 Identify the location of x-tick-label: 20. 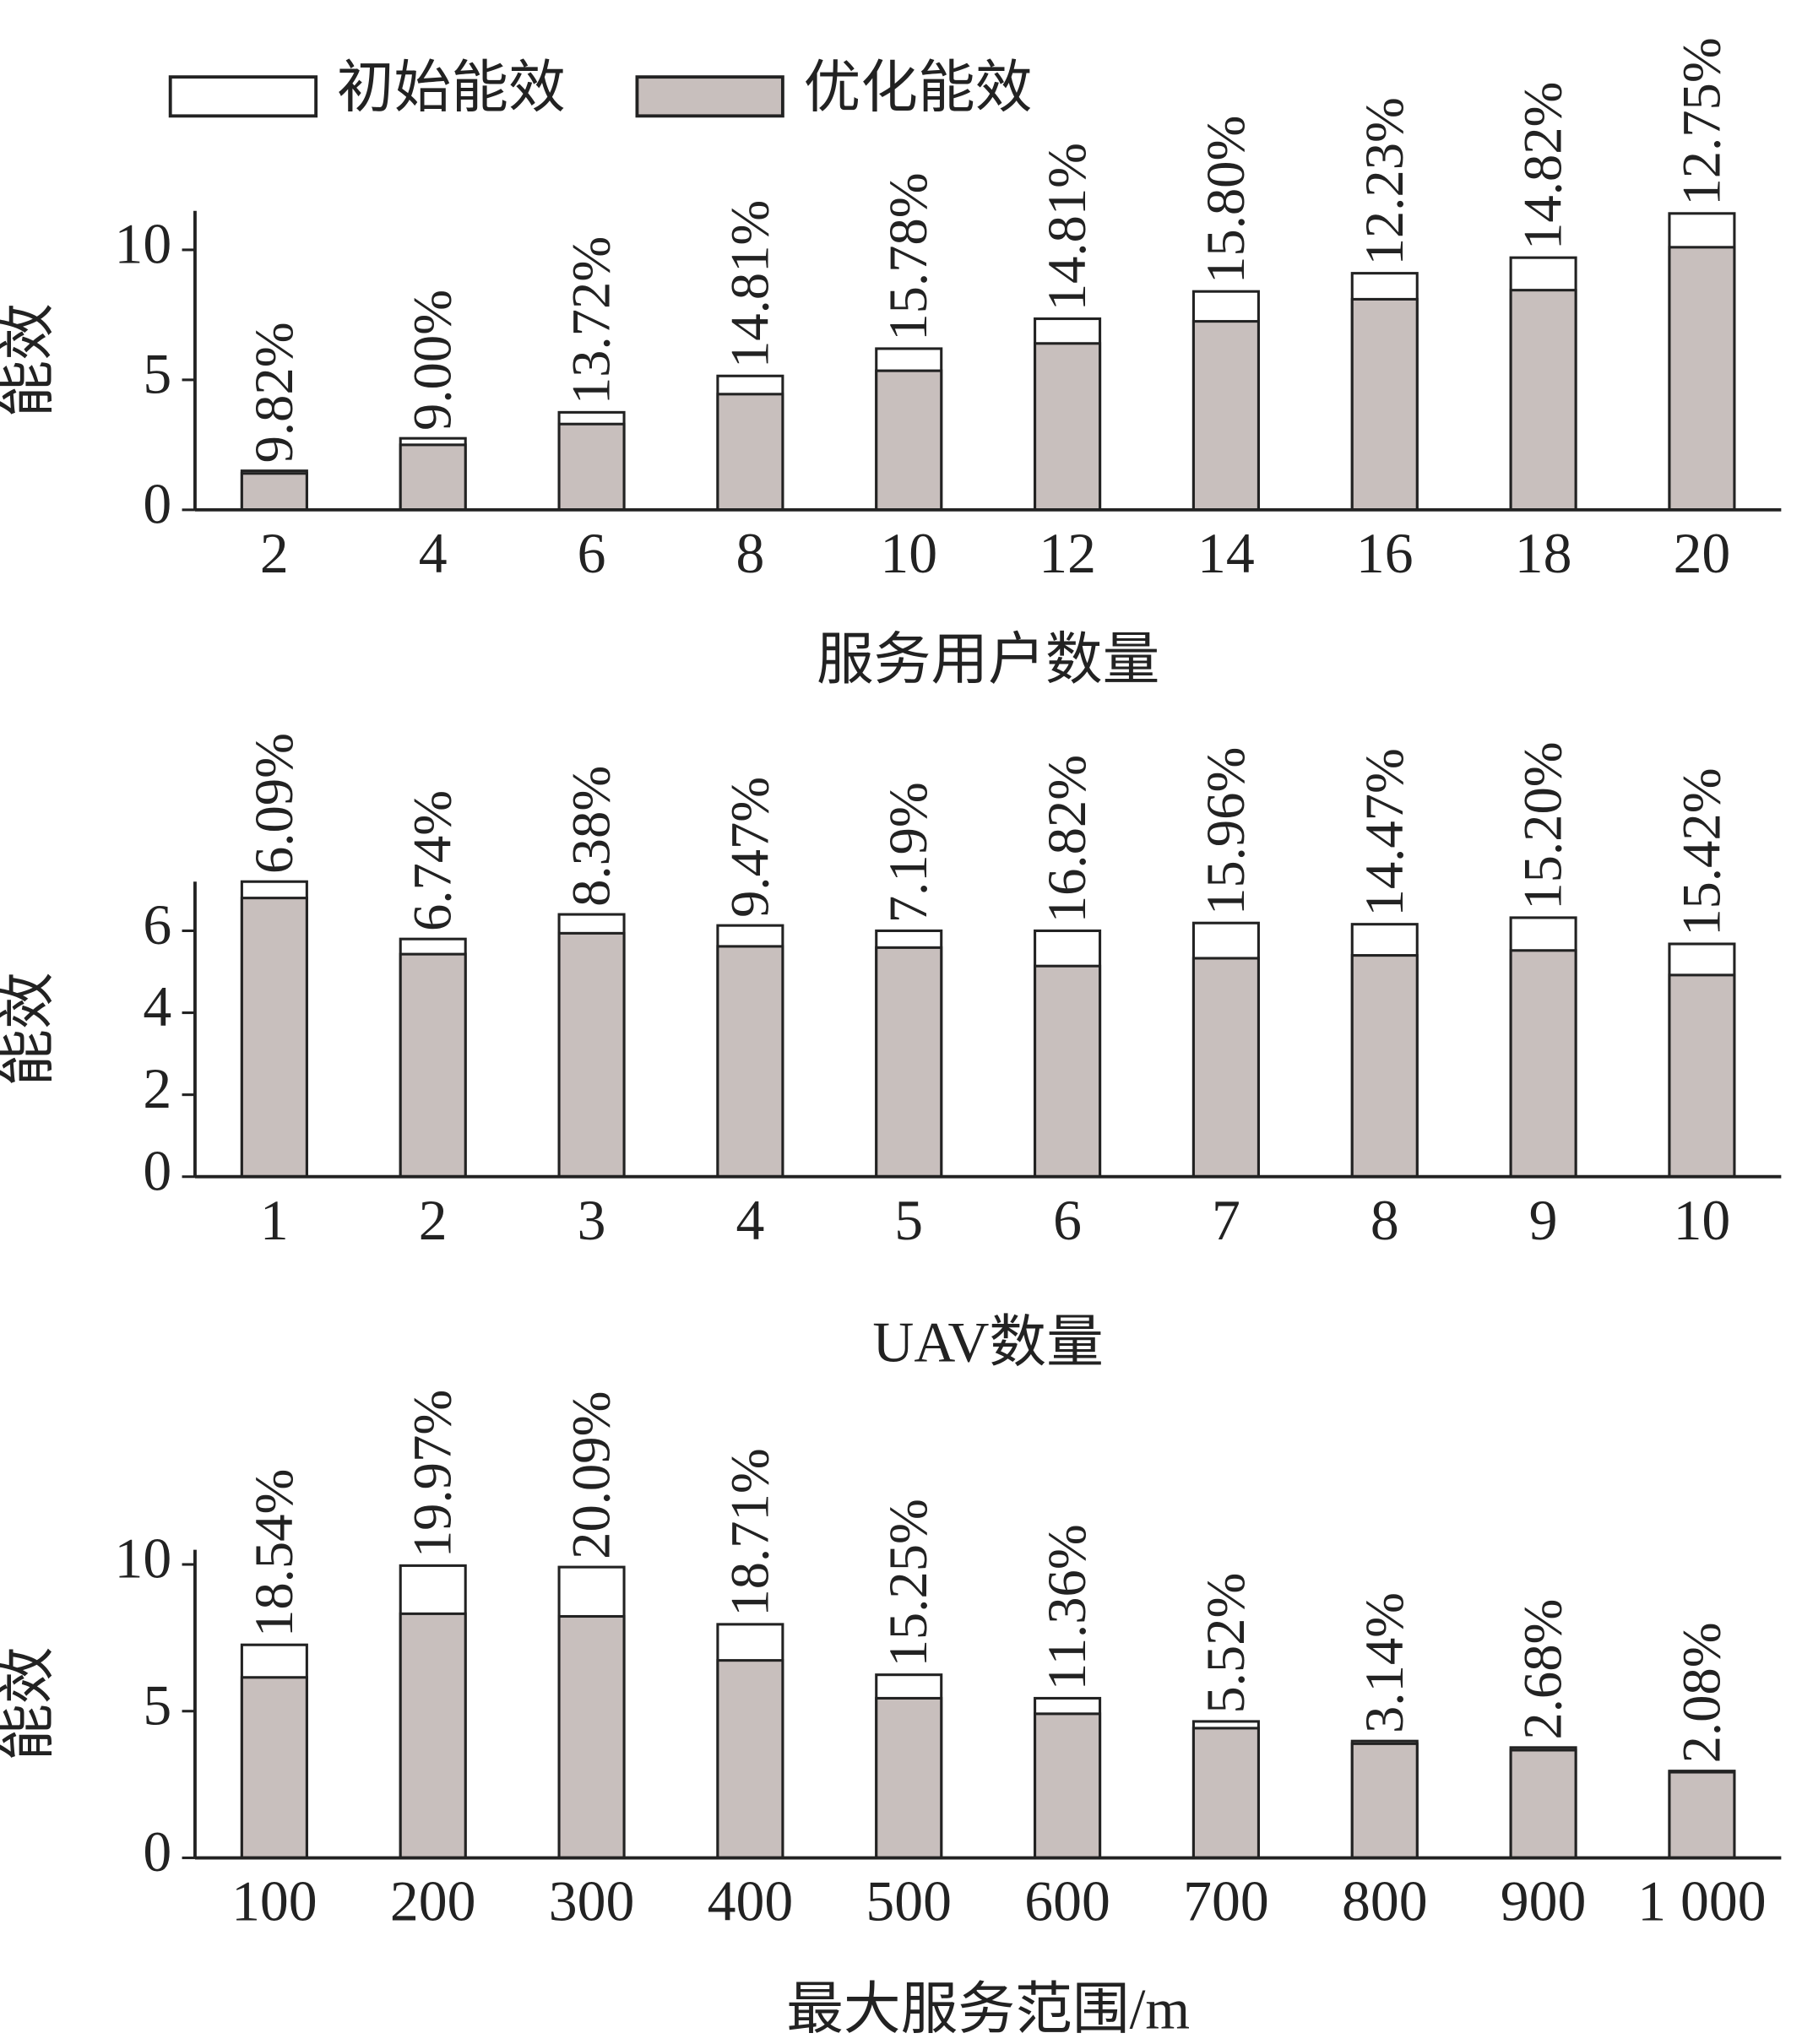
(1702, 554).